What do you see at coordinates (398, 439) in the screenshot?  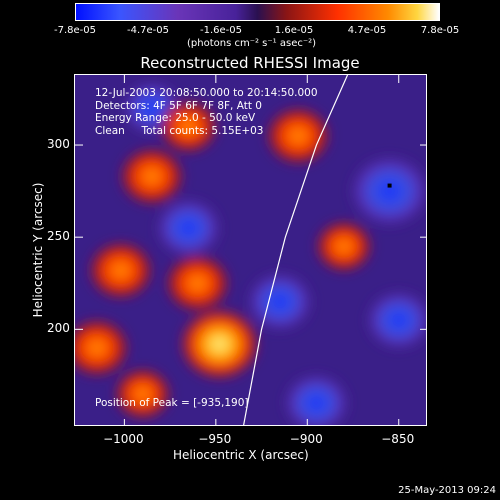 I see `x-tick-label: −850` at bounding box center [398, 439].